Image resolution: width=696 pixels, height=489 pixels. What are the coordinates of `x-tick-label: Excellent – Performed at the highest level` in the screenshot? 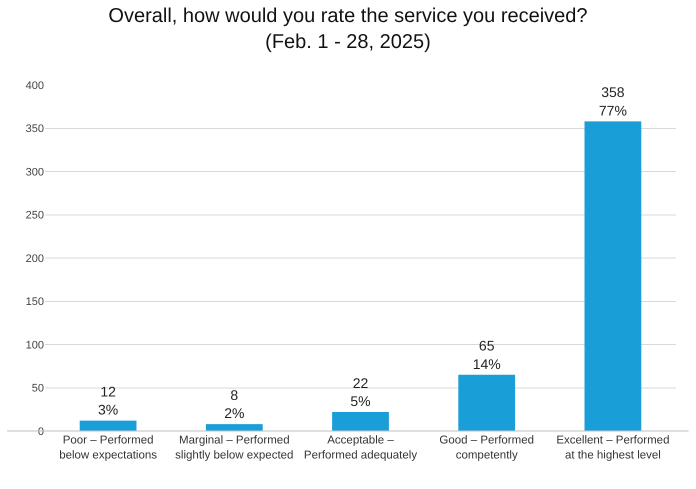 It's located at (613, 448).